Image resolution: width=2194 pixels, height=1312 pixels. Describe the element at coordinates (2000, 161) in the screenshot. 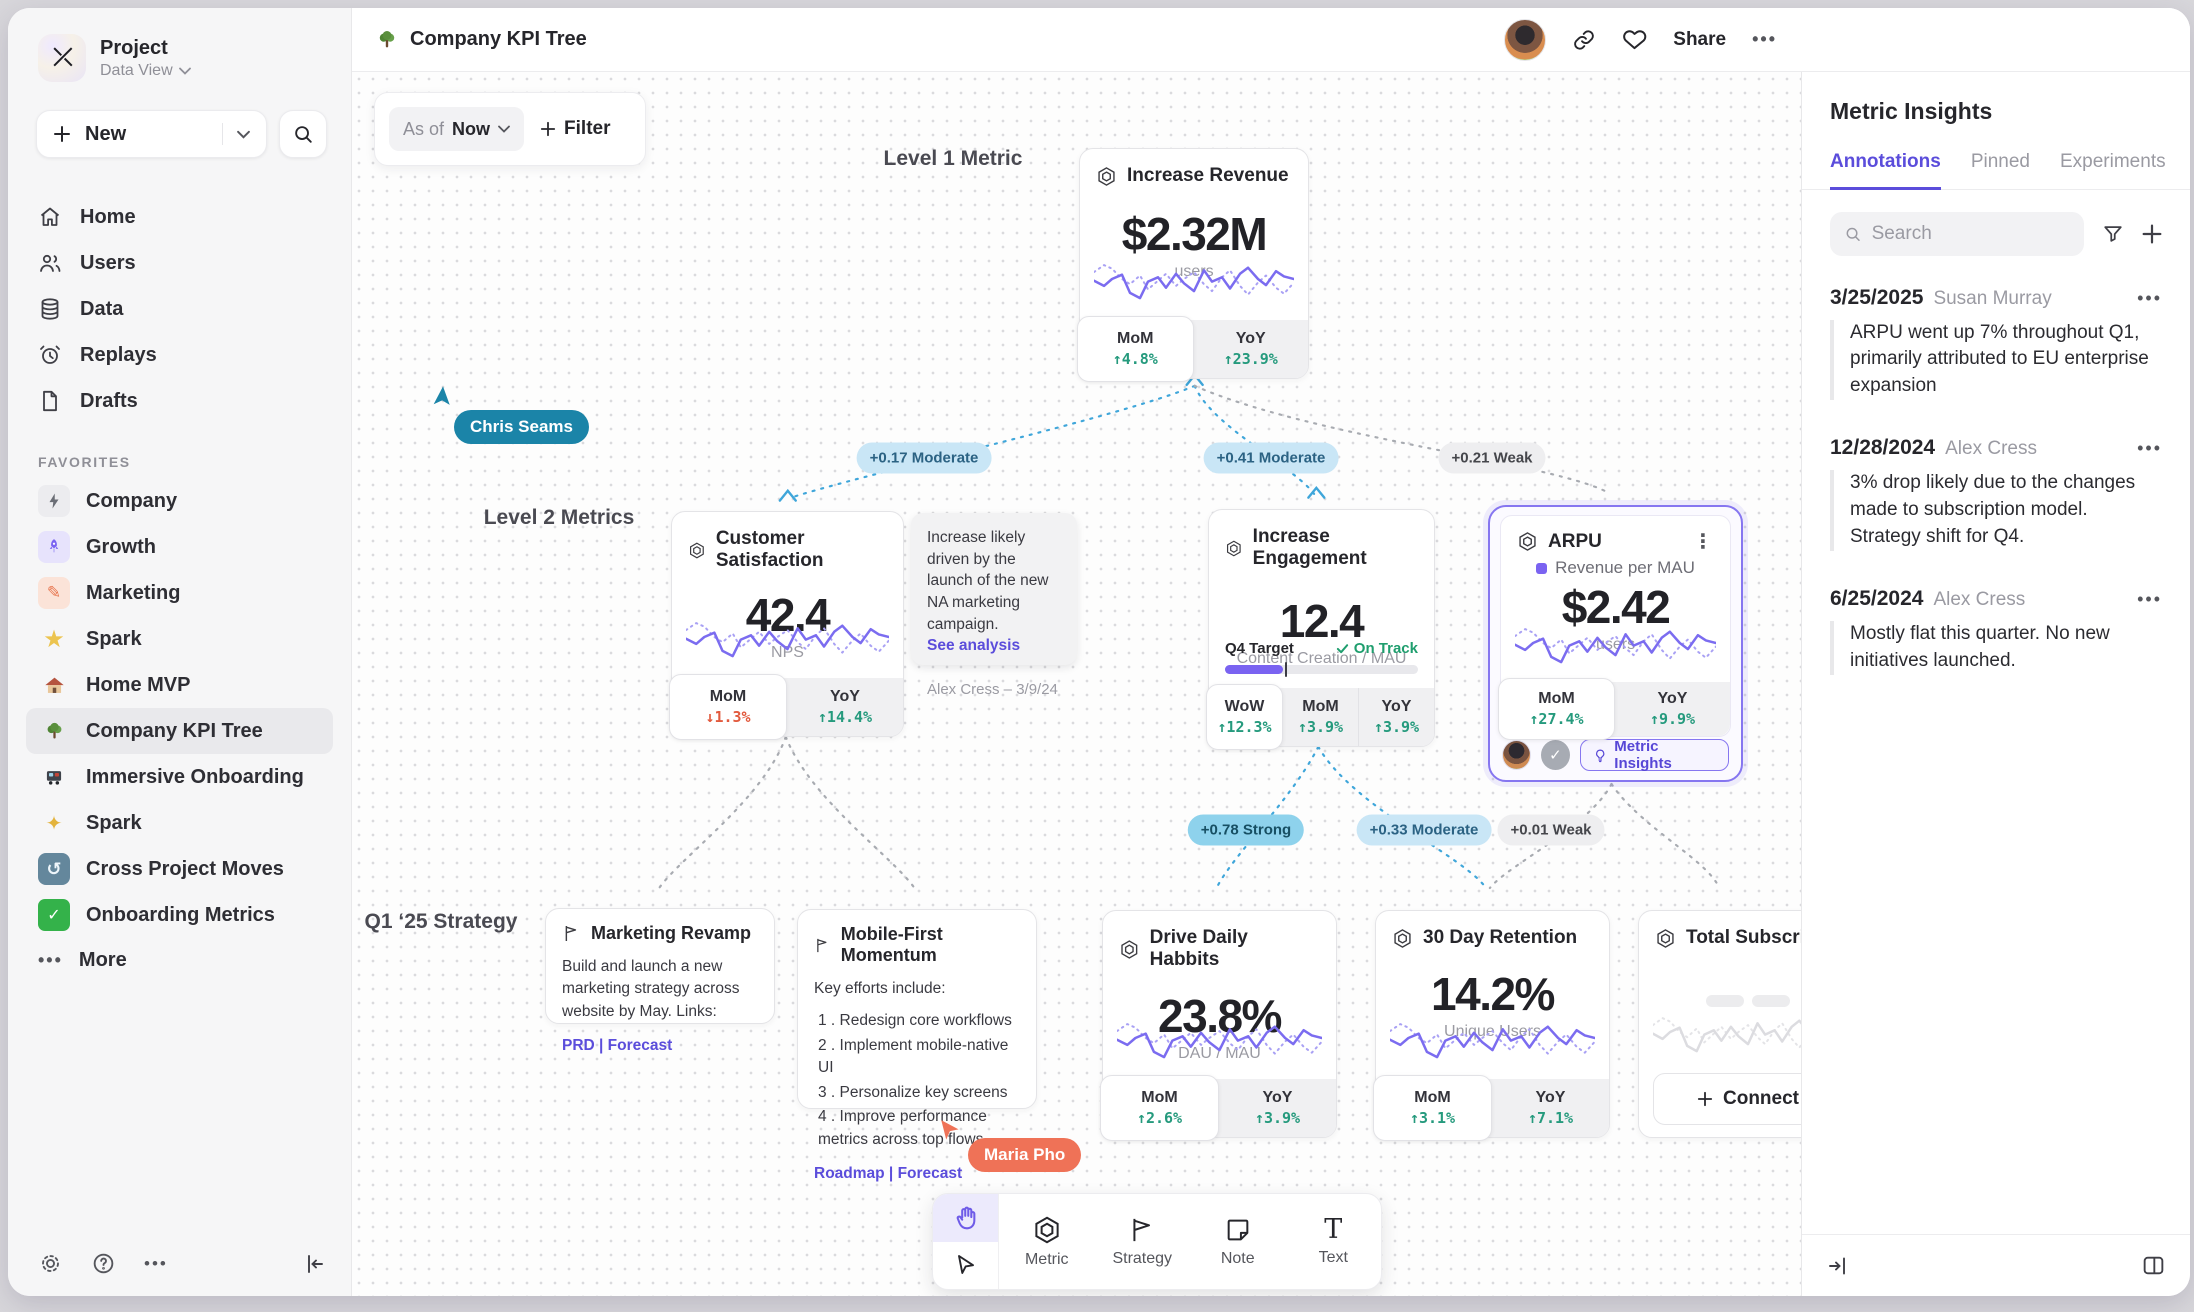

I see `tab-pinned: Pinned` at that location.